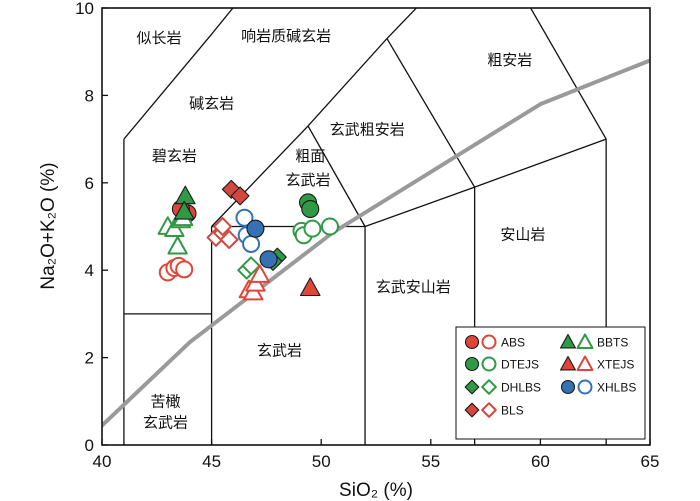  I want to click on legend-abs-filled-marker, so click(472, 342).